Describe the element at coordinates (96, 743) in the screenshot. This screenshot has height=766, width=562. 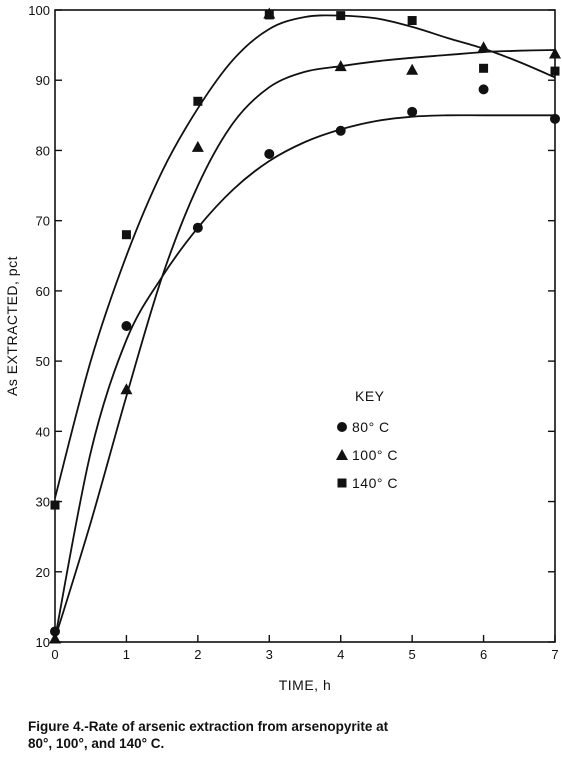
I see `caption-line-2: 80°, 100°, and 140° C.` at that location.